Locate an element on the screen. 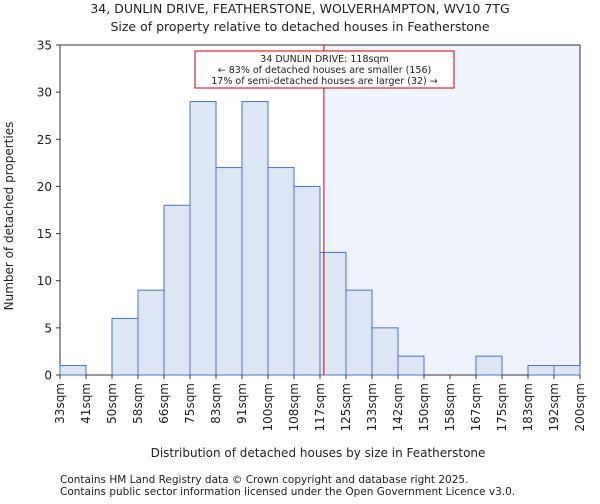  x-tick-label-150sqm: 150sqm is located at coordinates (424, 407).